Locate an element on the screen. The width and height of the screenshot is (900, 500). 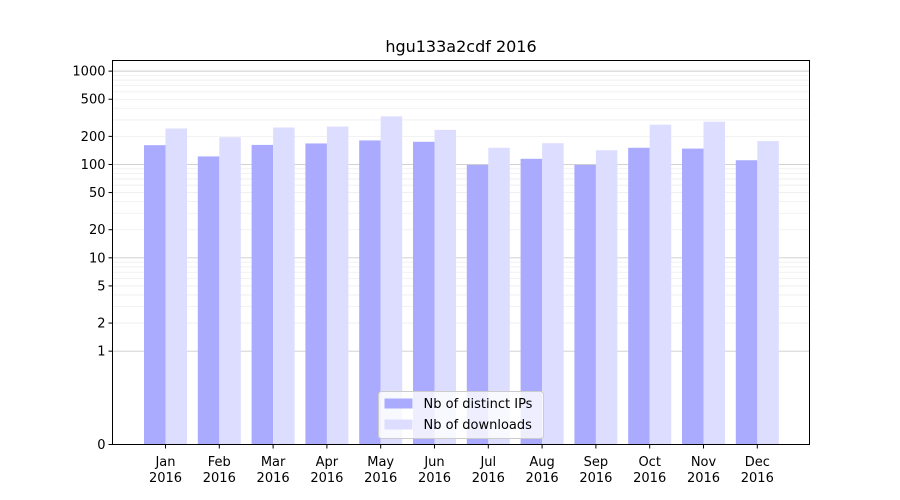
x-tick-label-month: Oct is located at coordinates (649, 462).